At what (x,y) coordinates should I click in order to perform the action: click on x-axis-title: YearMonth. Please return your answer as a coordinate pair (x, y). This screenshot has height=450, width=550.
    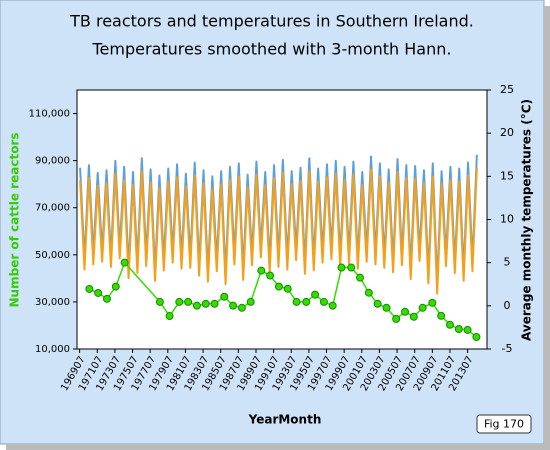
    Looking at the image, I should click on (285, 420).